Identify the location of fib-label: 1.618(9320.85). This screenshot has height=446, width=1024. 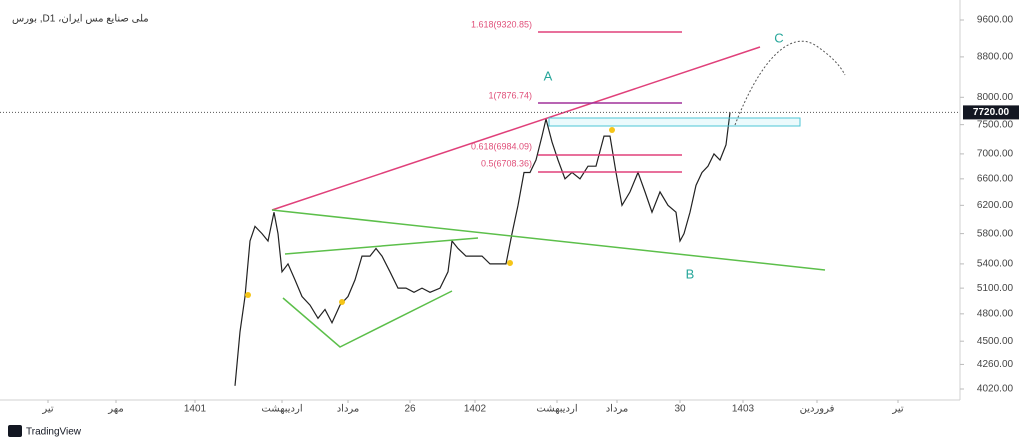
(501, 24).